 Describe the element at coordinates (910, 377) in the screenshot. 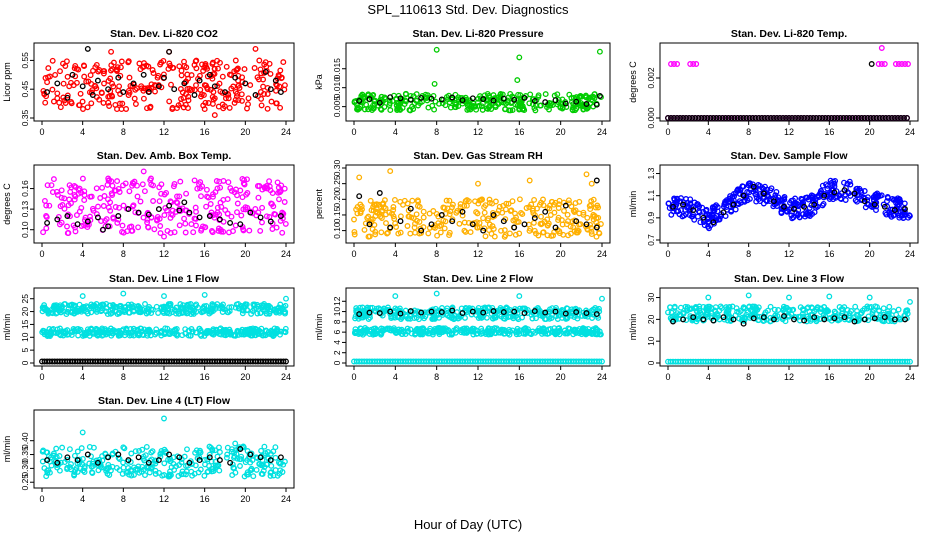

I see `x-tick-label: 24` at that location.